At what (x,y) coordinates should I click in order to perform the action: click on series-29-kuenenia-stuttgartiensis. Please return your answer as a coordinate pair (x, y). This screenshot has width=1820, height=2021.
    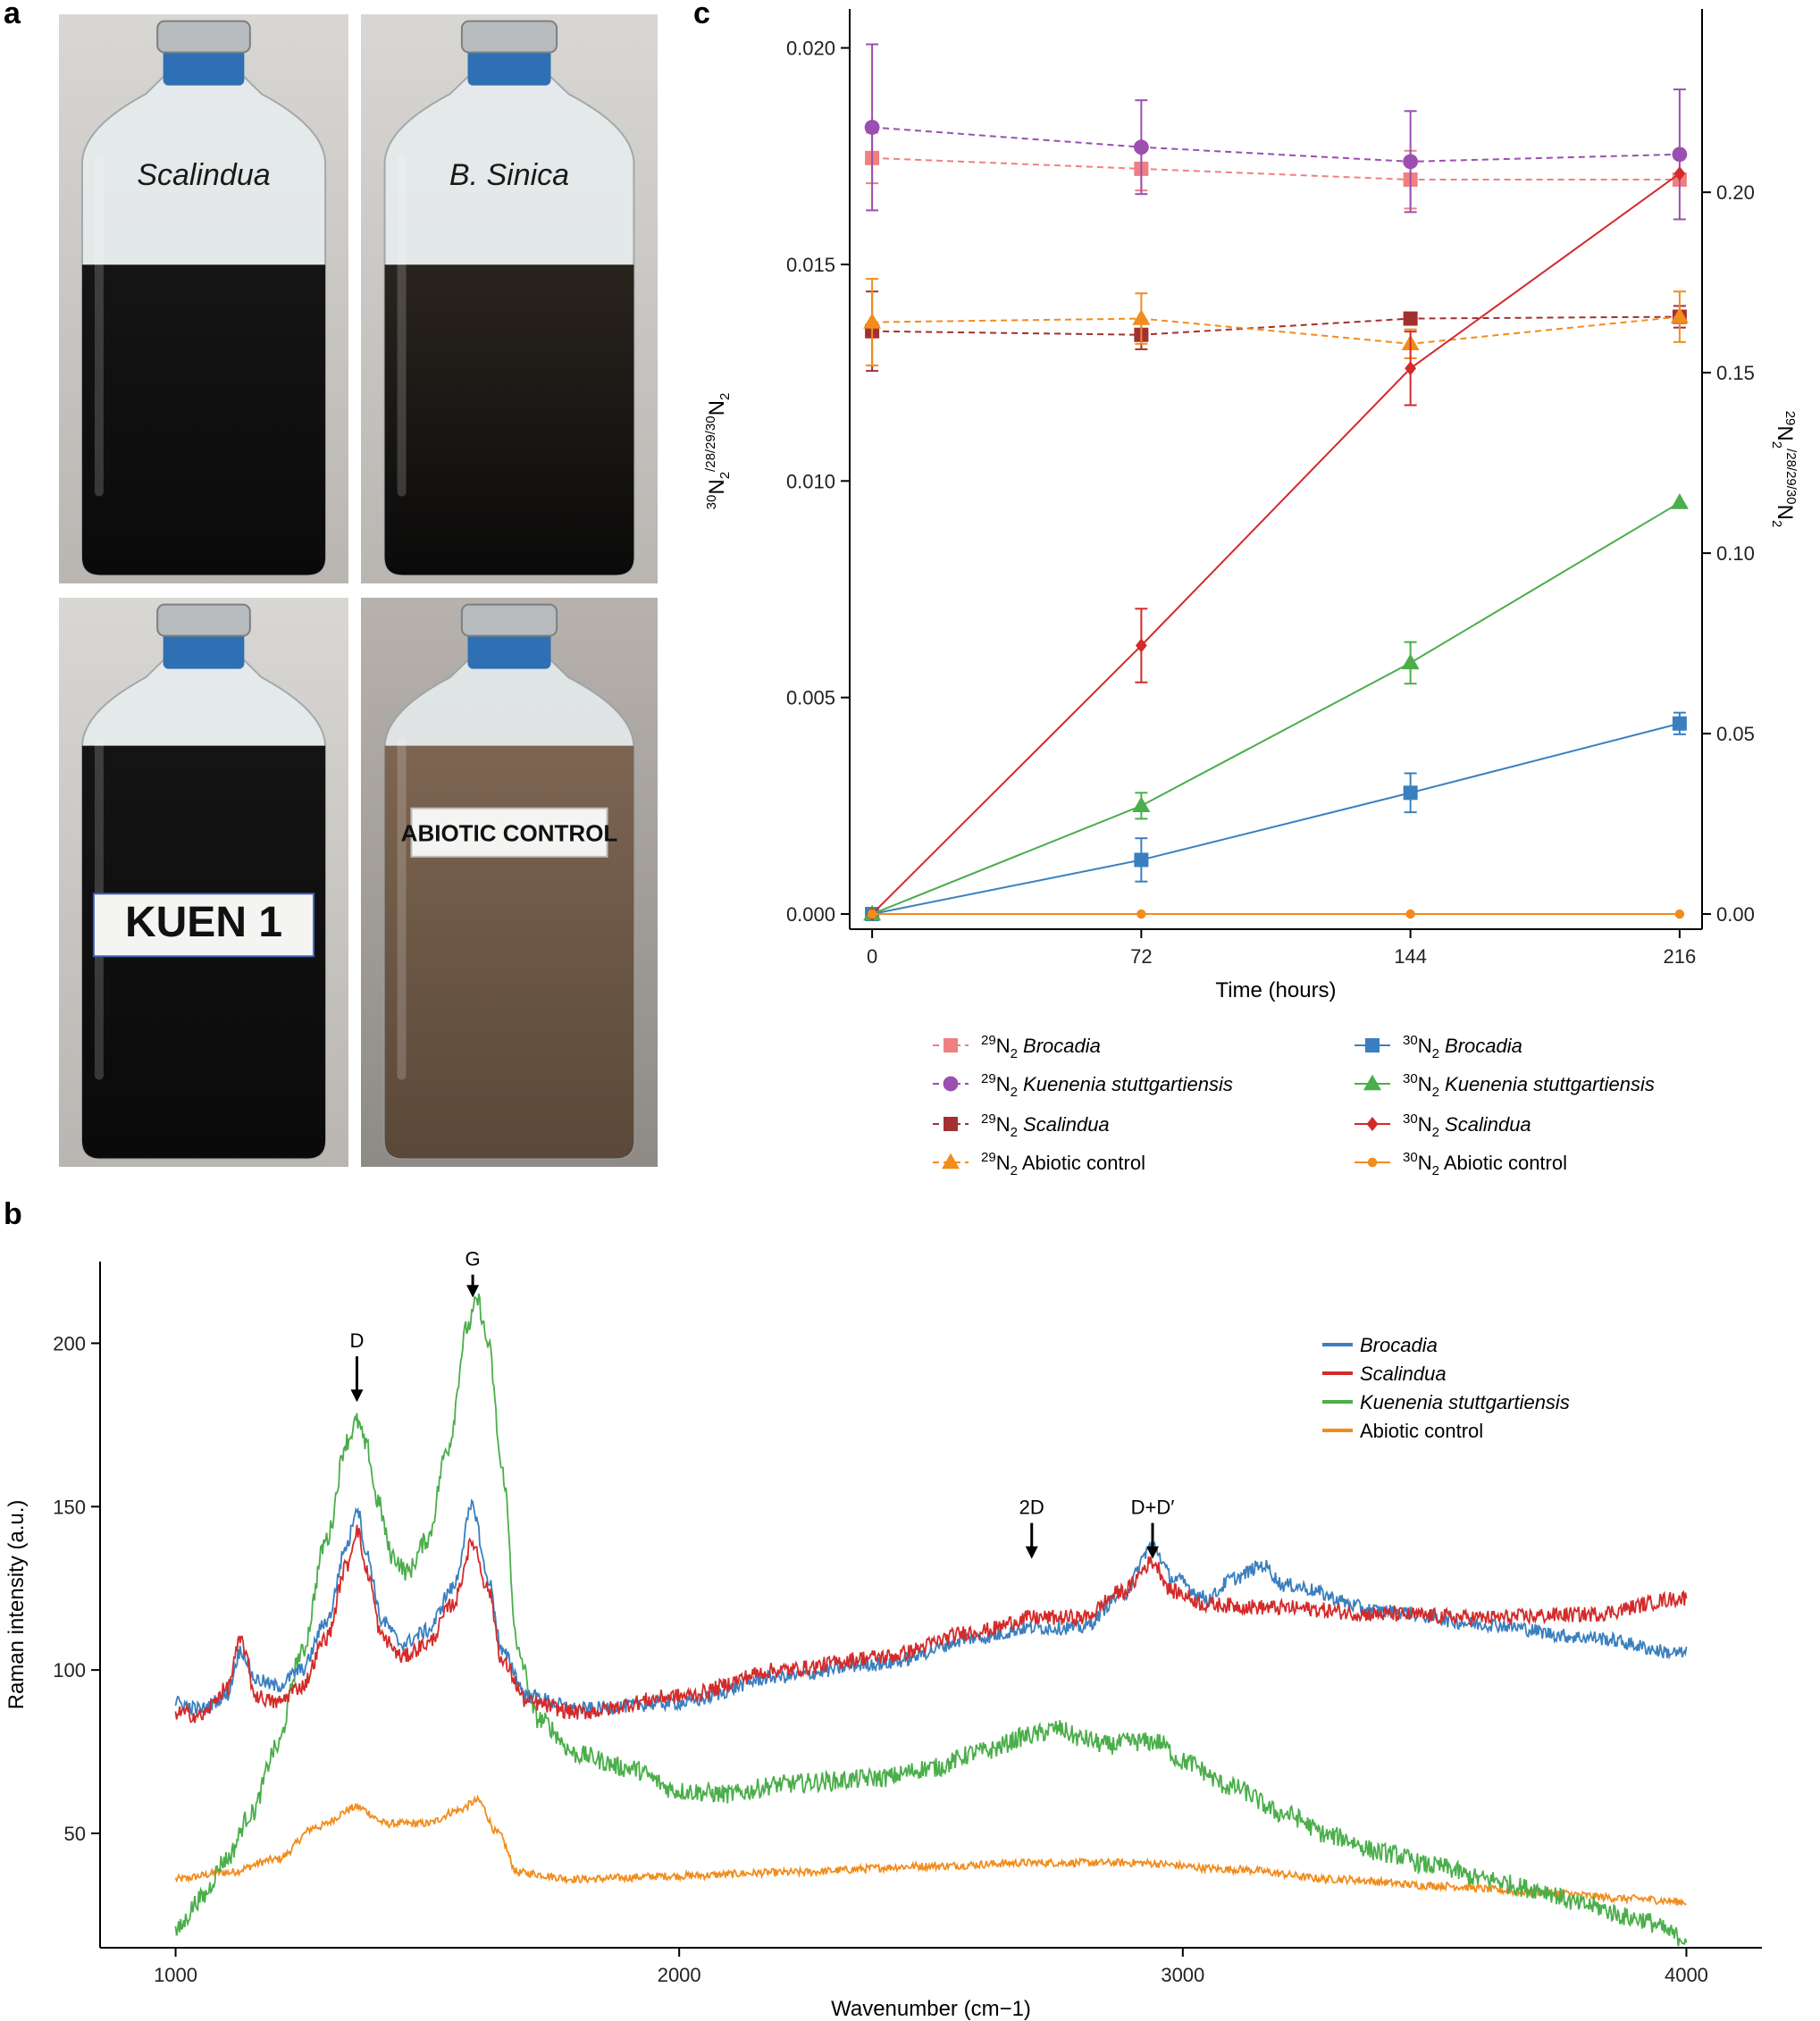
    Looking at the image, I should click on (1276, 132).